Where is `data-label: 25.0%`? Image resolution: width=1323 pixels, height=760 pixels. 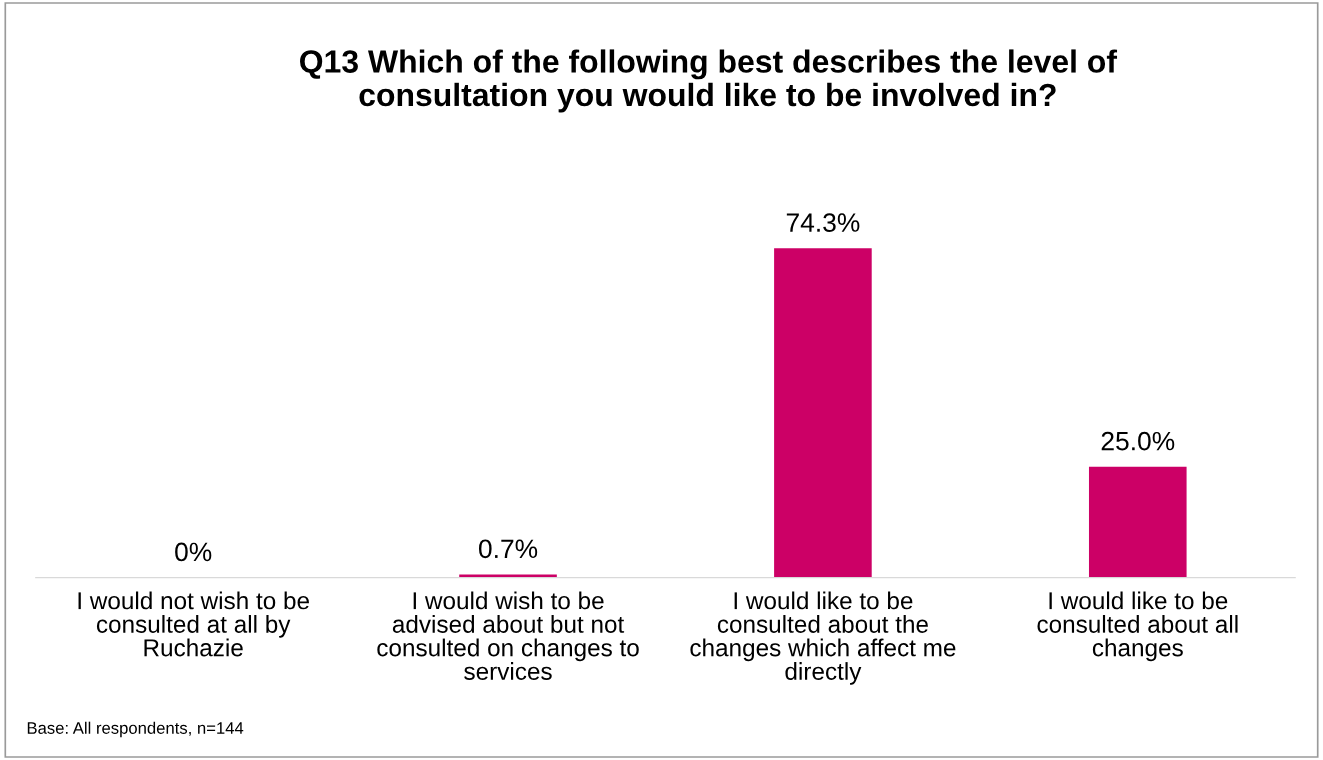 data-label: 25.0% is located at coordinates (1138, 441).